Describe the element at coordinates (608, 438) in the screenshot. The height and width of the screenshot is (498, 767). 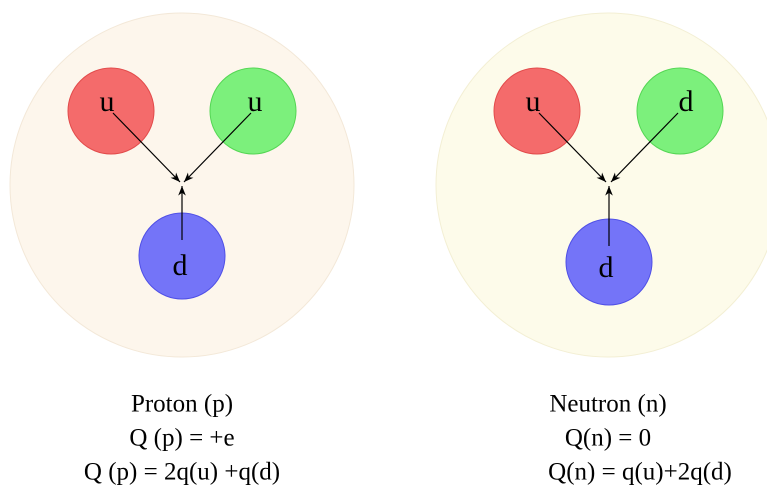
I see `charge: Q(n) = 0` at that location.